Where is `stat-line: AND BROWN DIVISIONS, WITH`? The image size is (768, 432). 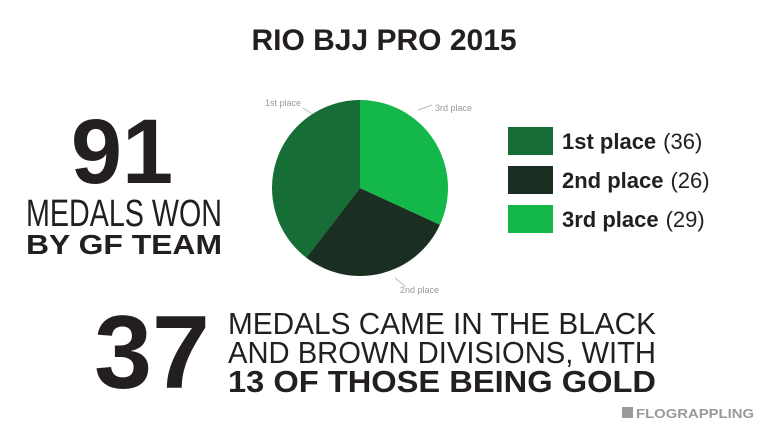 stat-line: AND BROWN DIVISIONS, WITH is located at coordinates (442, 352).